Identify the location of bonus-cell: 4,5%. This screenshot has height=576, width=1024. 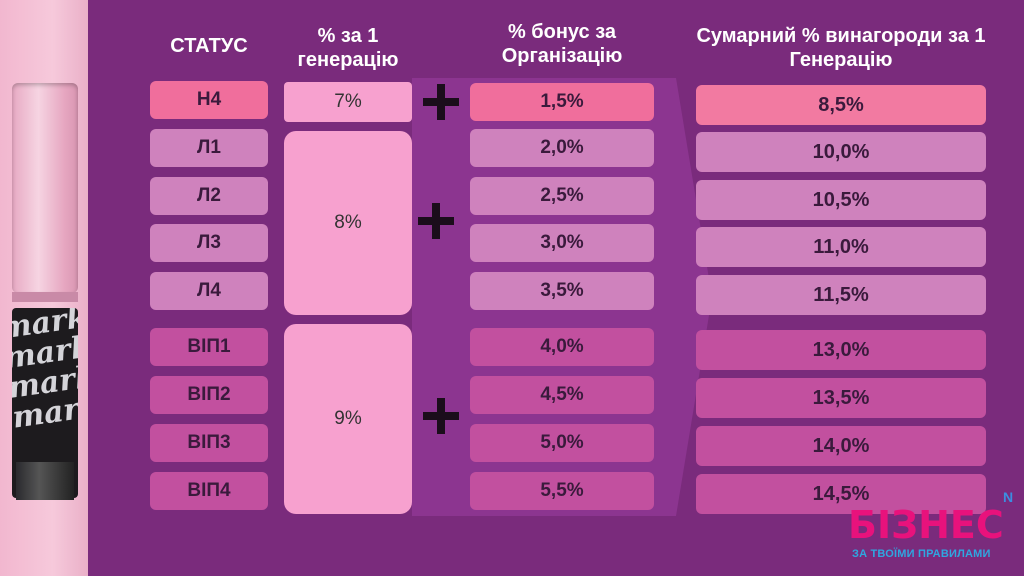
(562, 395).